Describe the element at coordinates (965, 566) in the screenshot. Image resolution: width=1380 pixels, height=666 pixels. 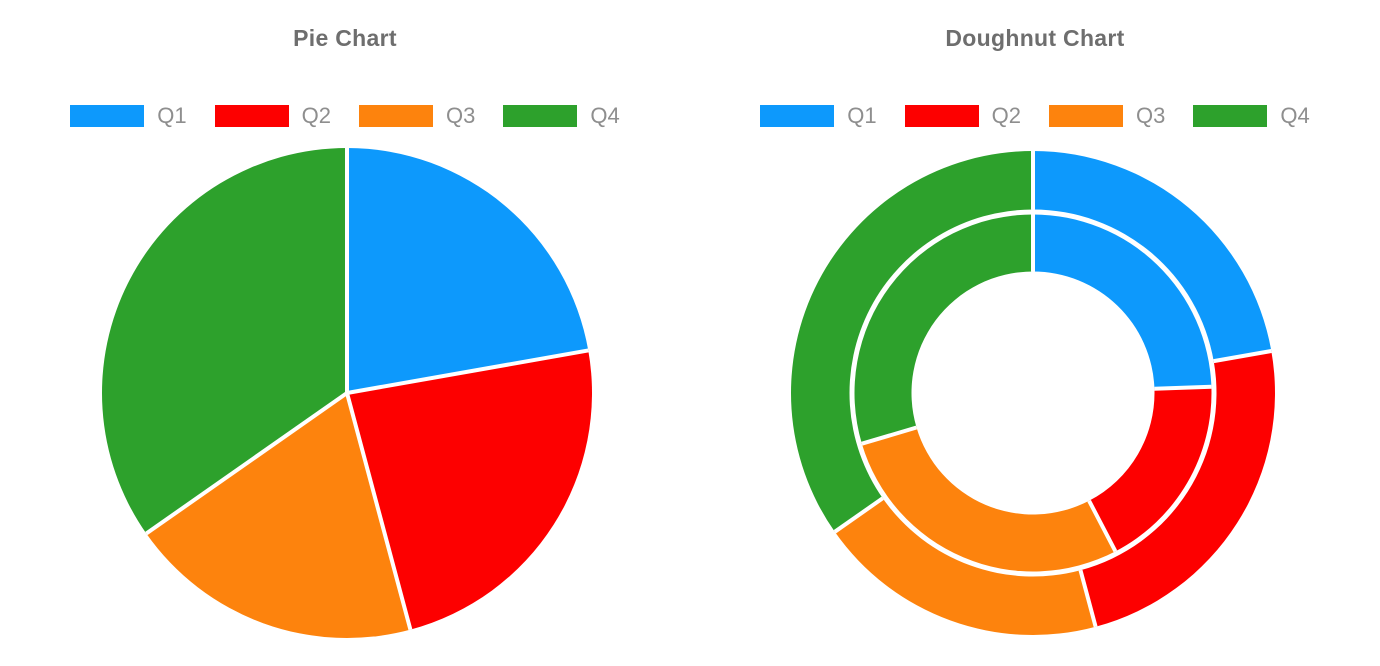
I see `doughnut-outer-segment-q3` at that location.